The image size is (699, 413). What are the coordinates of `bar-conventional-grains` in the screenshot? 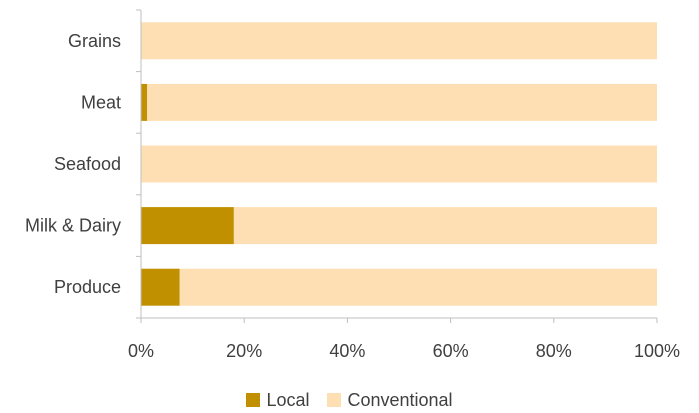 It's located at (399, 41).